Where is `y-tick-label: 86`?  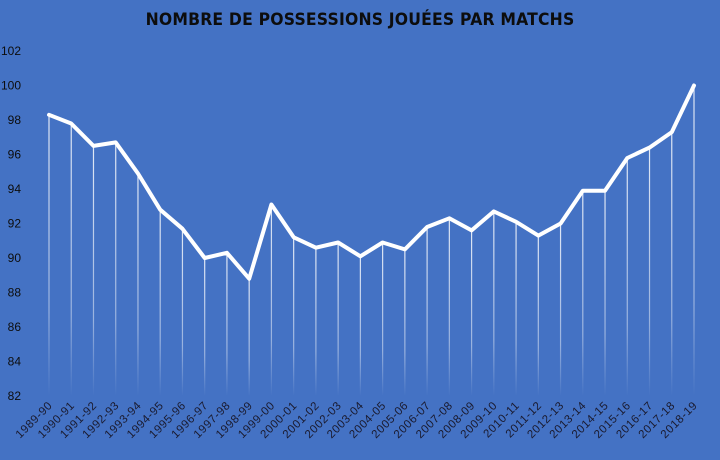 y-tick-label: 86 is located at coordinates (15, 327).